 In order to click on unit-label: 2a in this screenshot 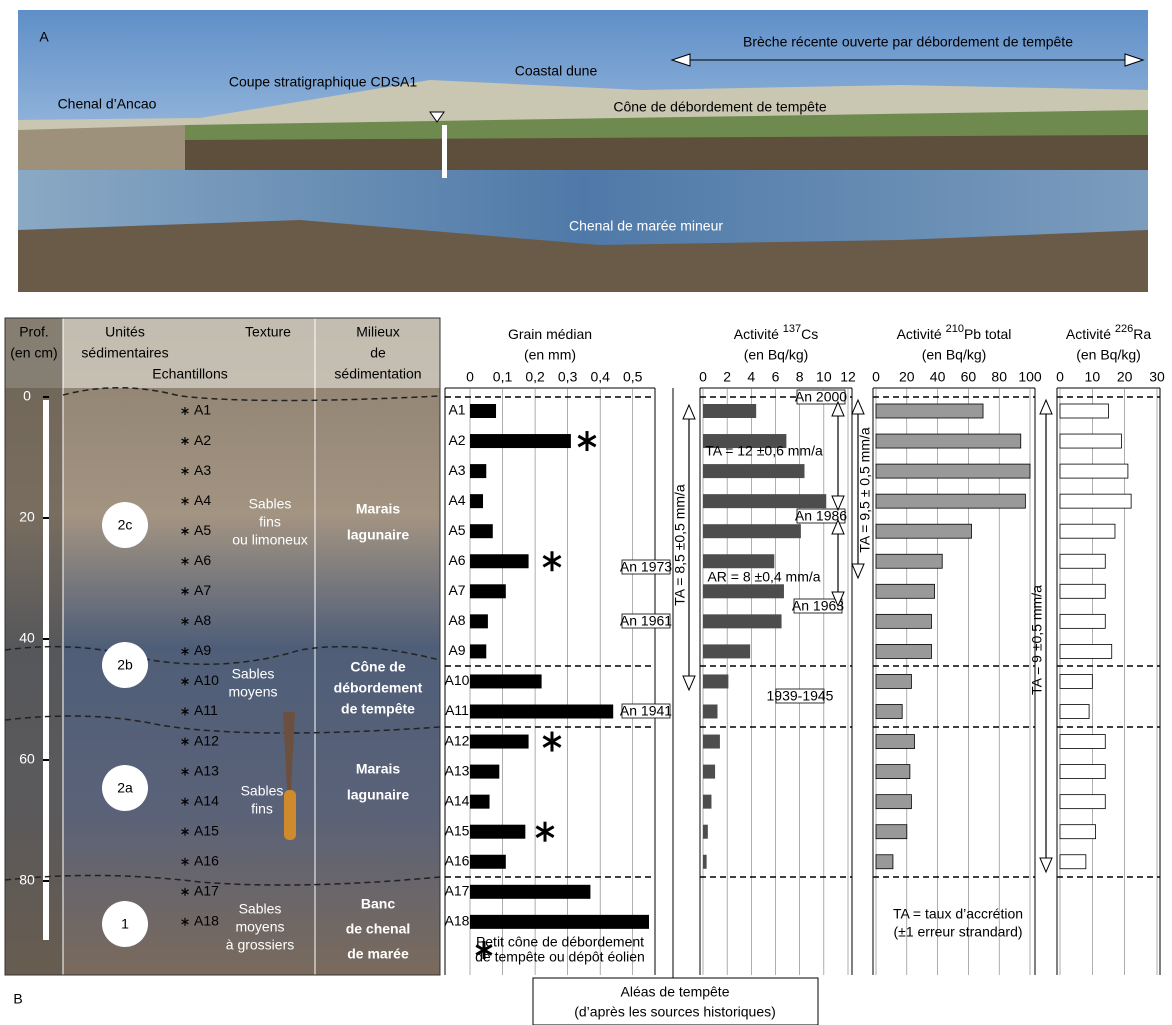, I will do `click(125, 788)`.